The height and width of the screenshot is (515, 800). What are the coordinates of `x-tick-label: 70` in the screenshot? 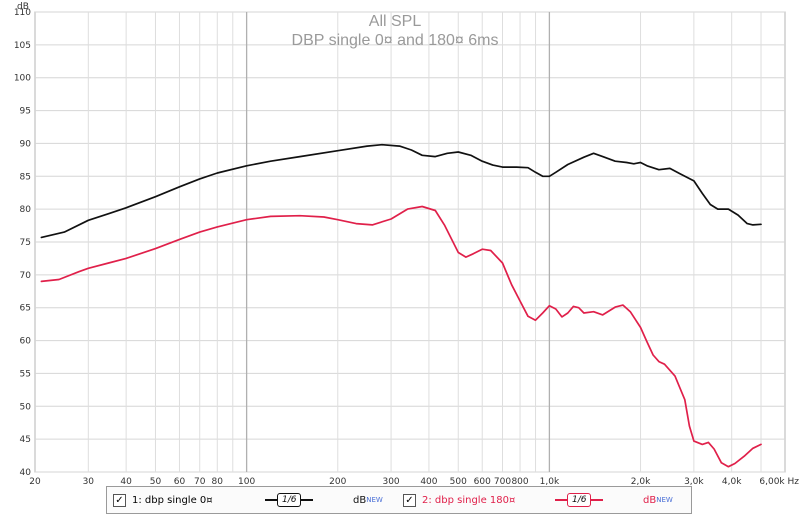 It's located at (200, 481).